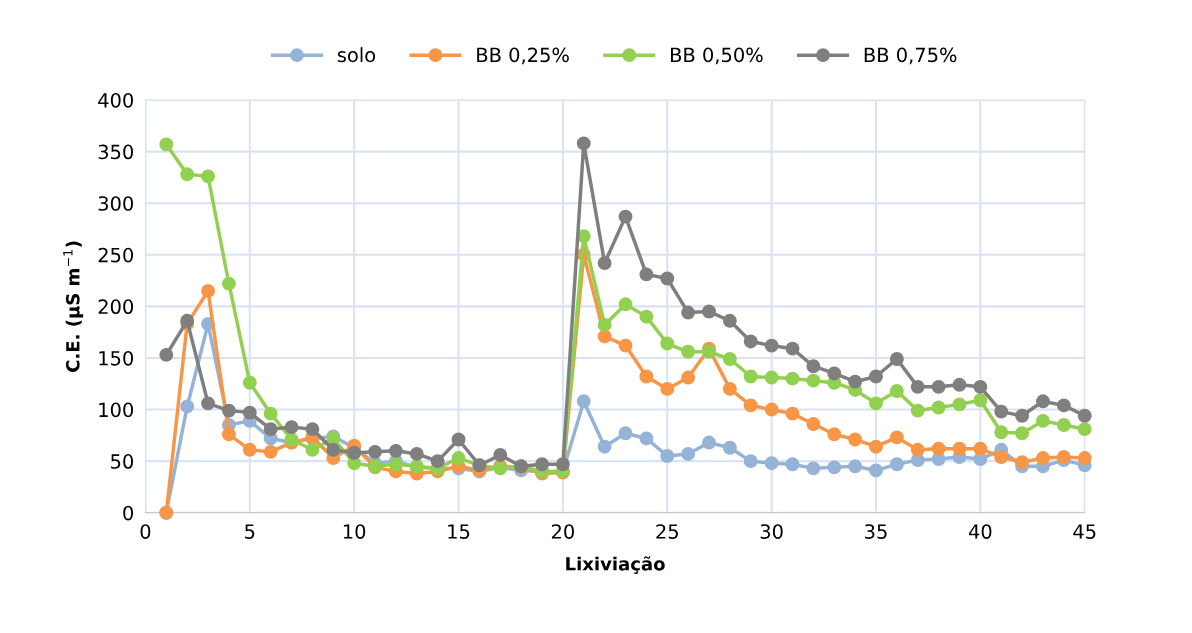  Describe the element at coordinates (354, 531) in the screenshot. I see `x-tick-label: 10` at that location.